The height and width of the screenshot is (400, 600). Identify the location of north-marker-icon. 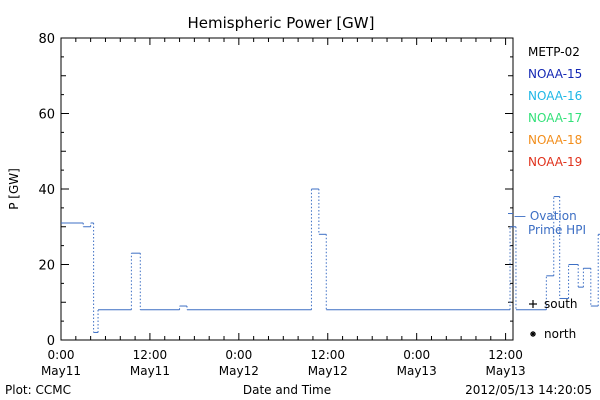
(533, 334).